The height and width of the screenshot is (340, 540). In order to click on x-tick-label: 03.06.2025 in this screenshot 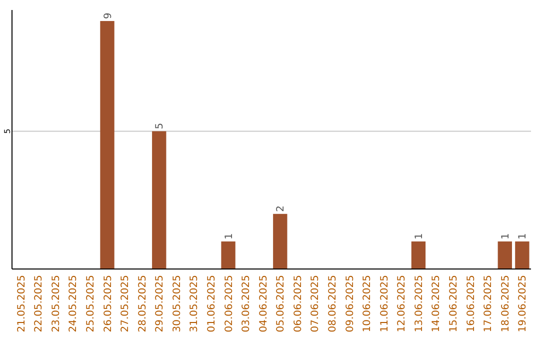, I will do `click(246, 303)`.